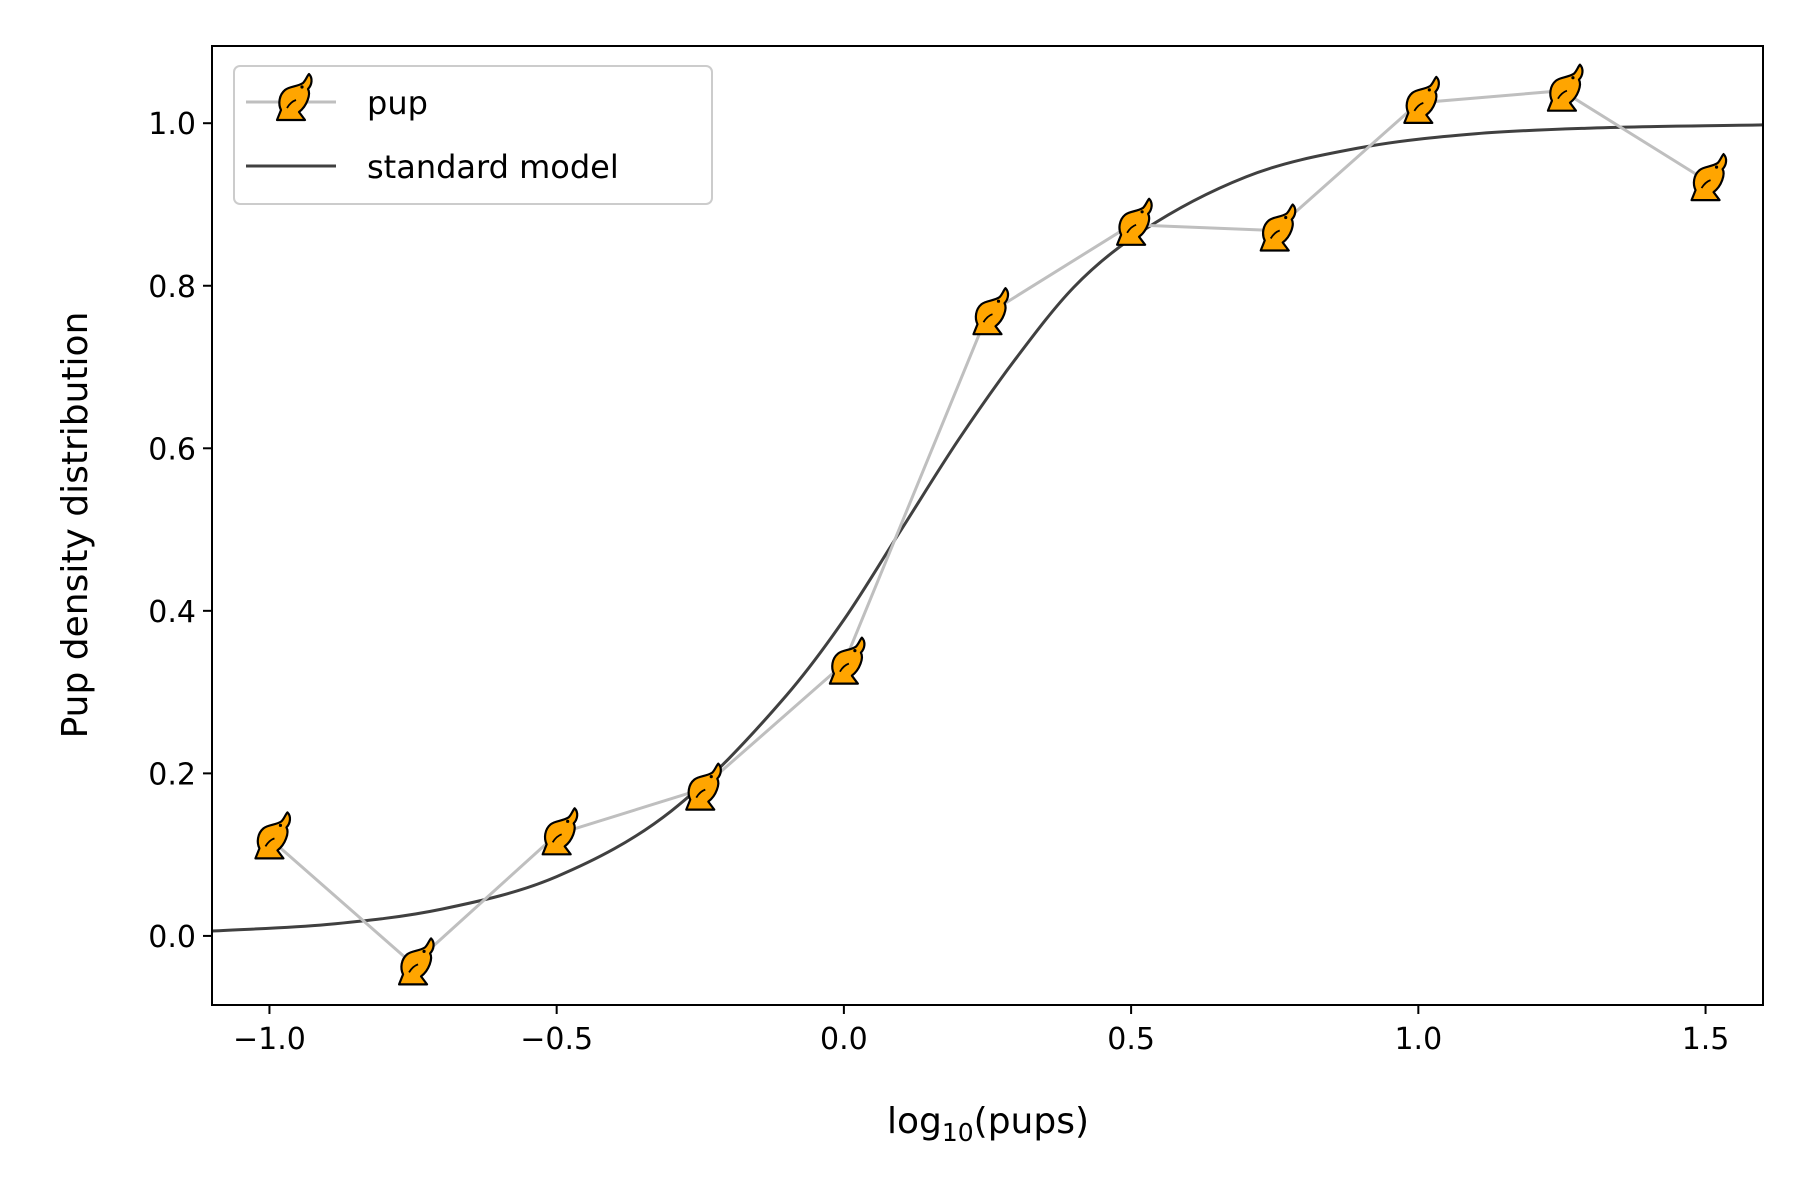 The width and height of the screenshot is (1800, 1200). Describe the element at coordinates (172, 449) in the screenshot. I see `y-tick-label: 0.6` at that location.